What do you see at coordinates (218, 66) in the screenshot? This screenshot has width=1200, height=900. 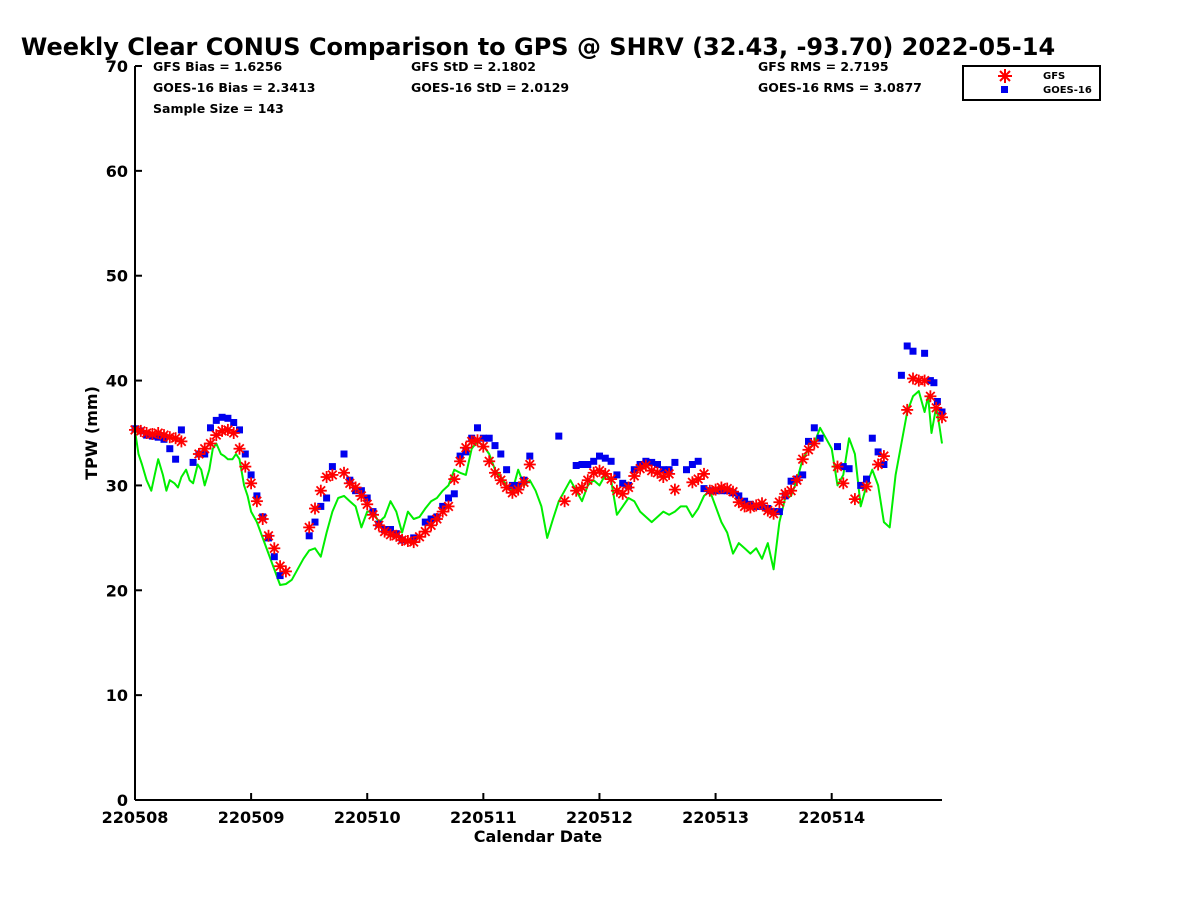 I see `stat-gfs-bias: GFS Bias = 1.6256` at bounding box center [218, 66].